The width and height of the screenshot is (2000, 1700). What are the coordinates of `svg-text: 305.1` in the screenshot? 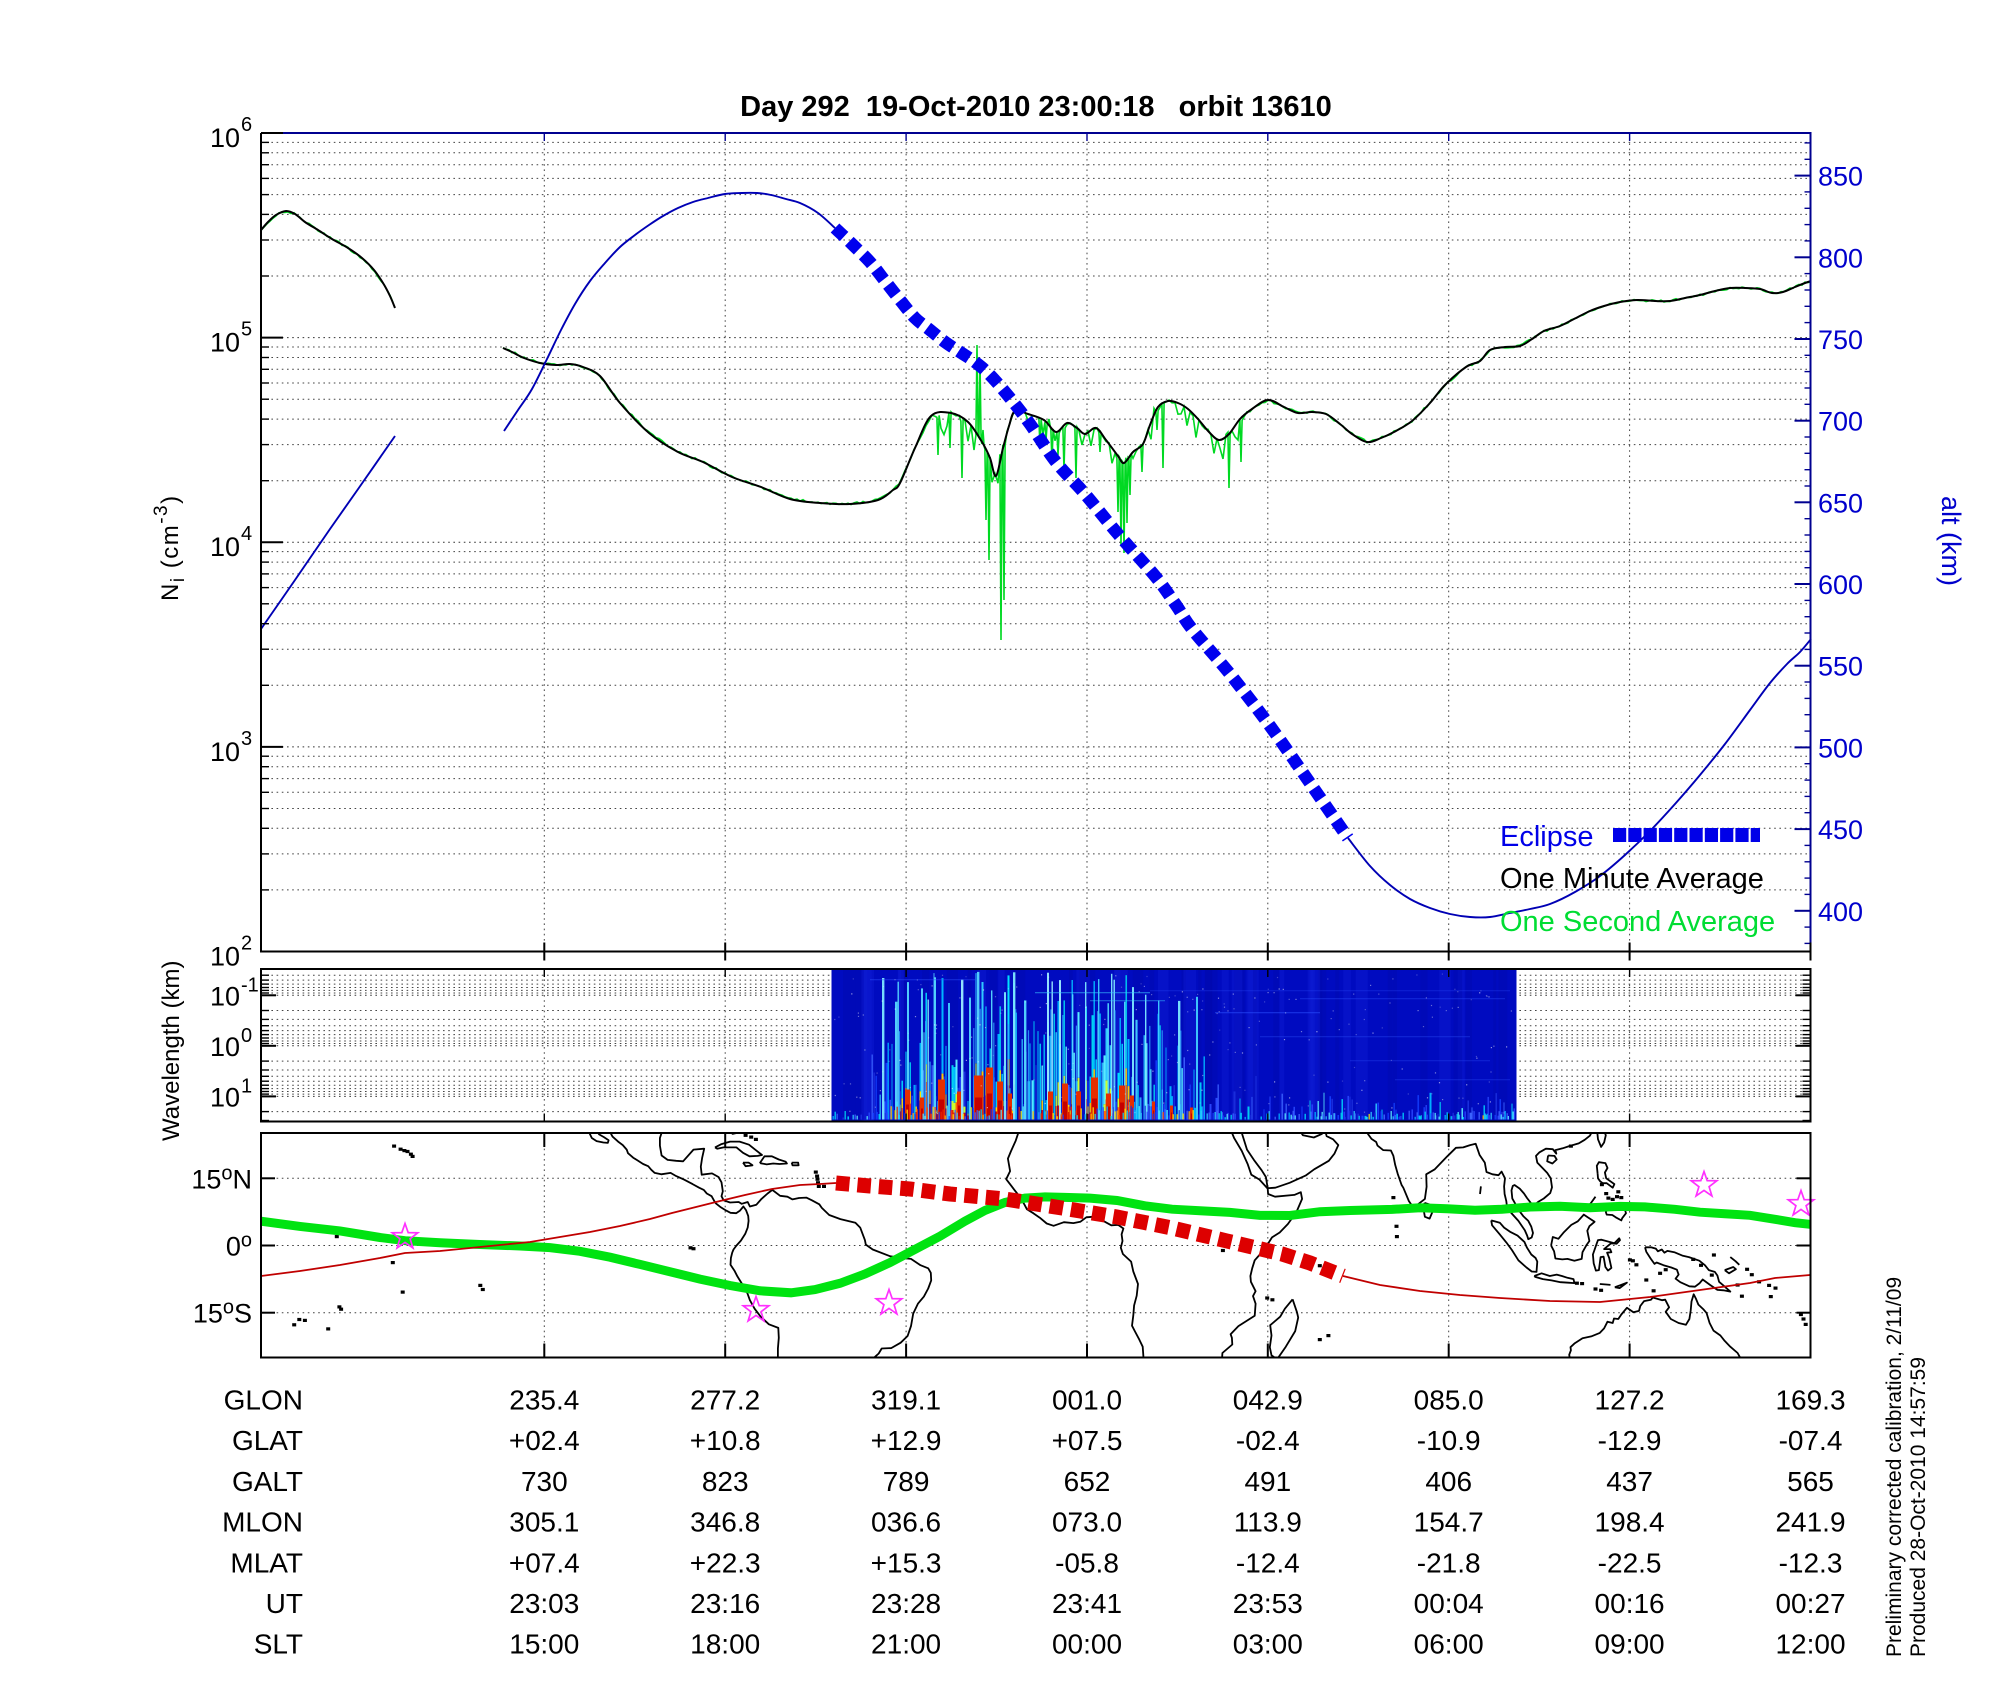 It's located at (544, 1522).